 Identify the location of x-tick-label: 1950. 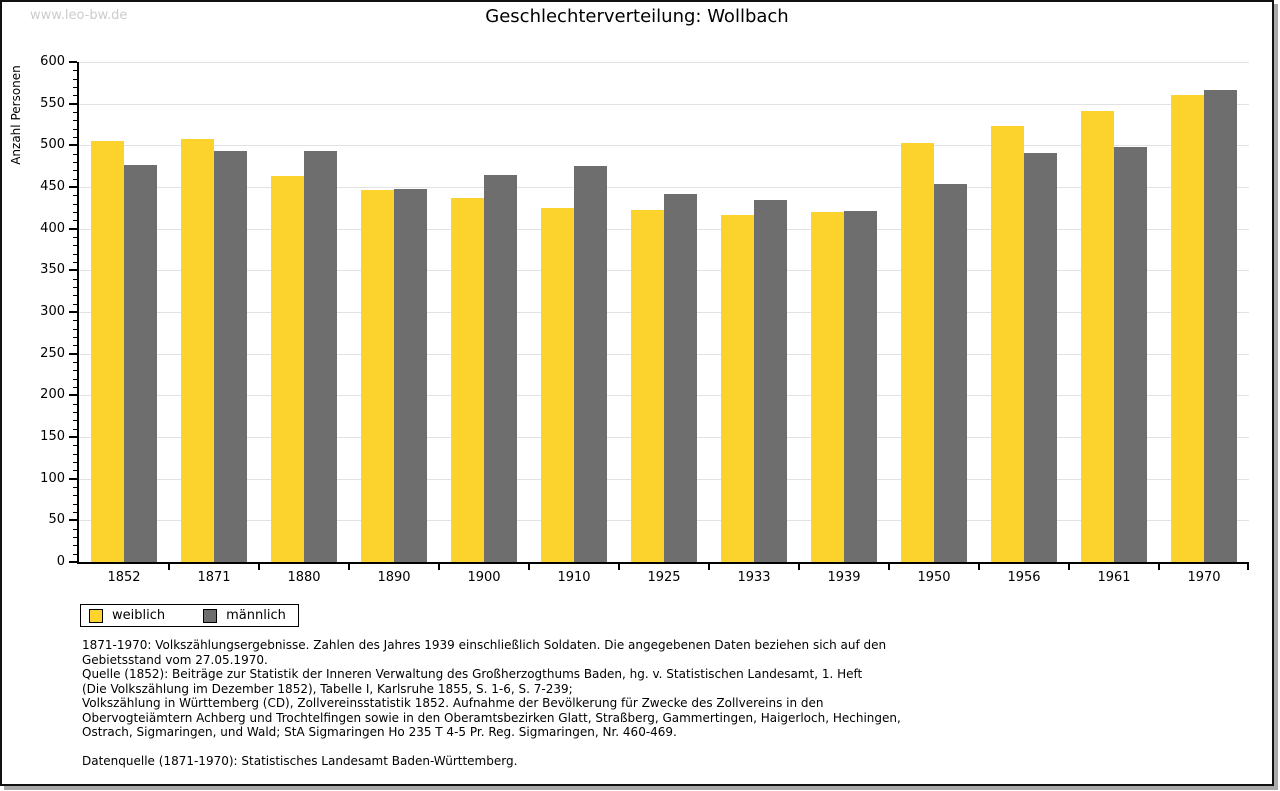
(934, 577).